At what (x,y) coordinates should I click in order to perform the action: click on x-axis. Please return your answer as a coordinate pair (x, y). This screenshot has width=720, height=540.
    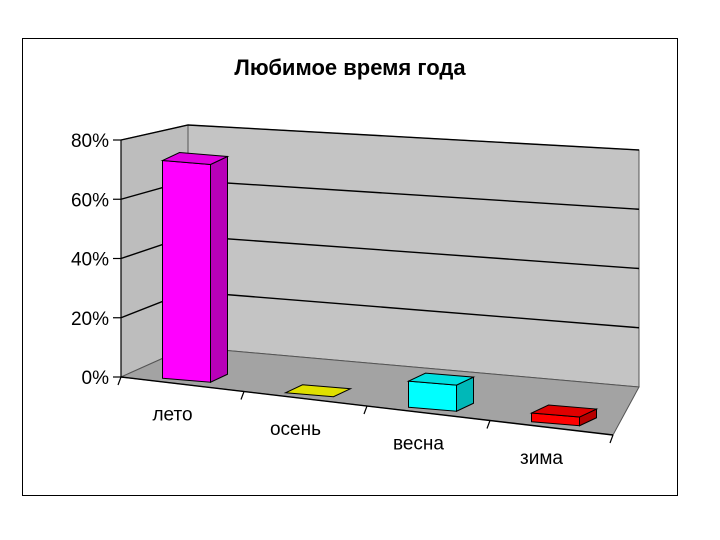
    Looking at the image, I should click on (367, 406).